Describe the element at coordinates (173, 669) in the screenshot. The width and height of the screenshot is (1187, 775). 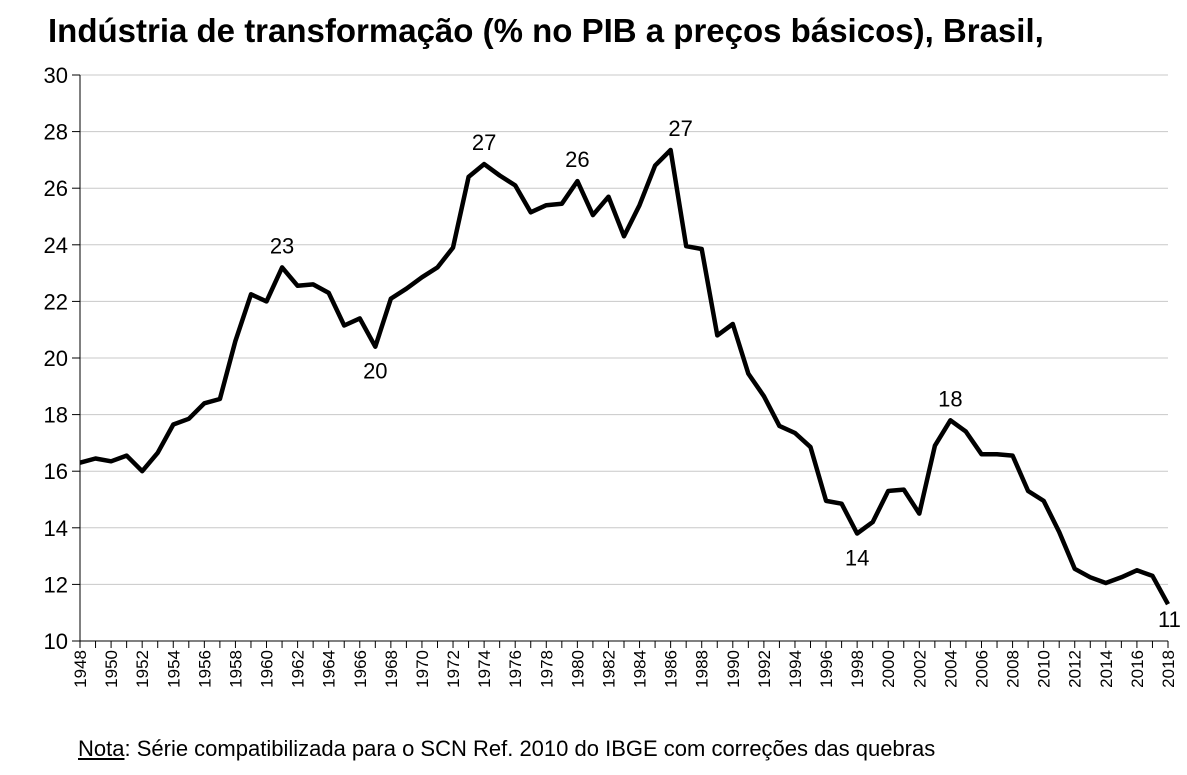
I see `x-tick-label: 1954` at that location.